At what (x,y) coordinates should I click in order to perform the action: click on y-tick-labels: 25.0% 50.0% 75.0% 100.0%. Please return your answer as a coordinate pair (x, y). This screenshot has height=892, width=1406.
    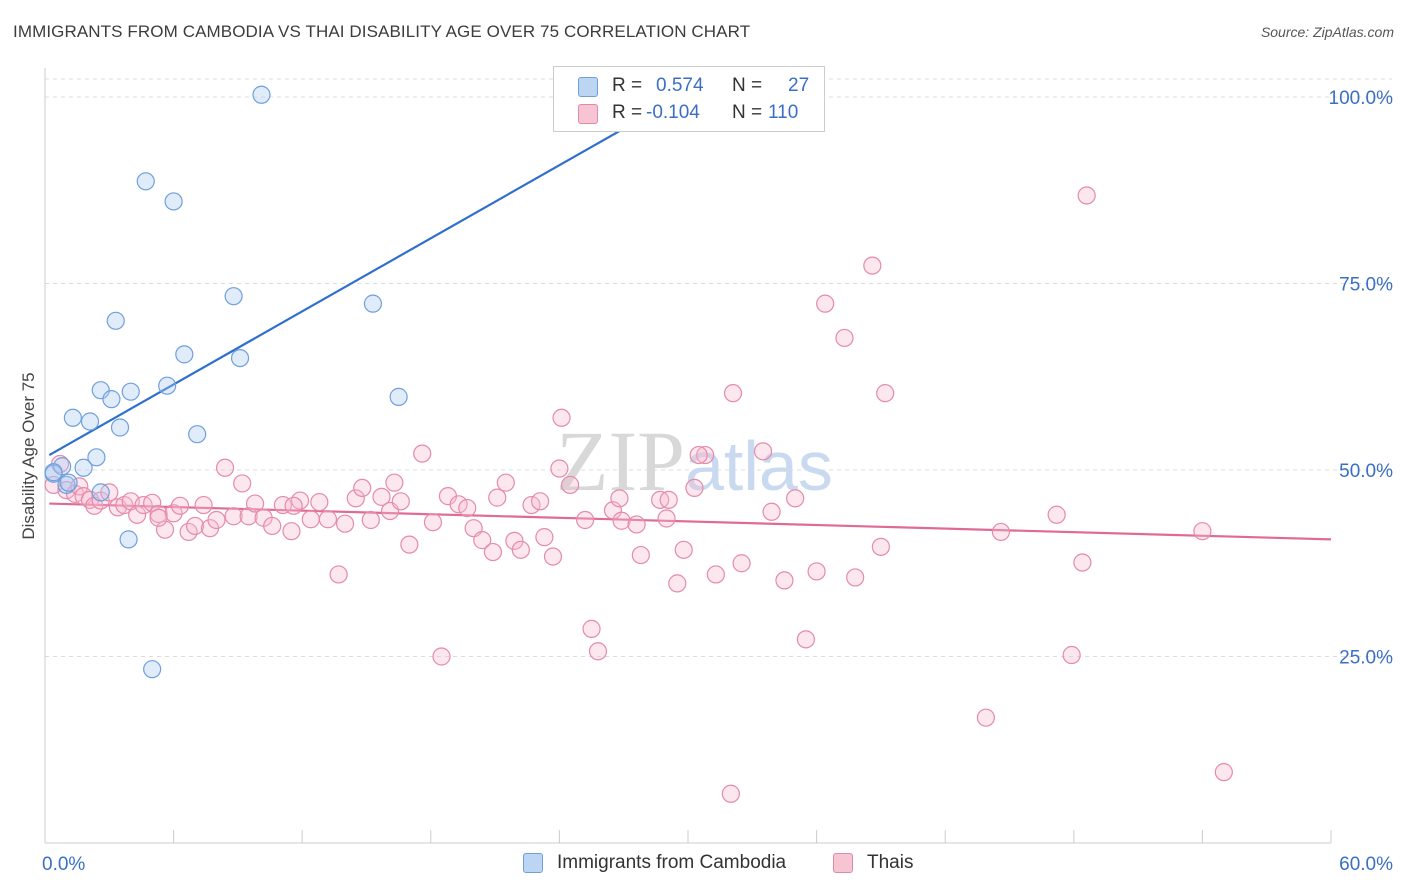
    Looking at the image, I should click on (1361, 378).